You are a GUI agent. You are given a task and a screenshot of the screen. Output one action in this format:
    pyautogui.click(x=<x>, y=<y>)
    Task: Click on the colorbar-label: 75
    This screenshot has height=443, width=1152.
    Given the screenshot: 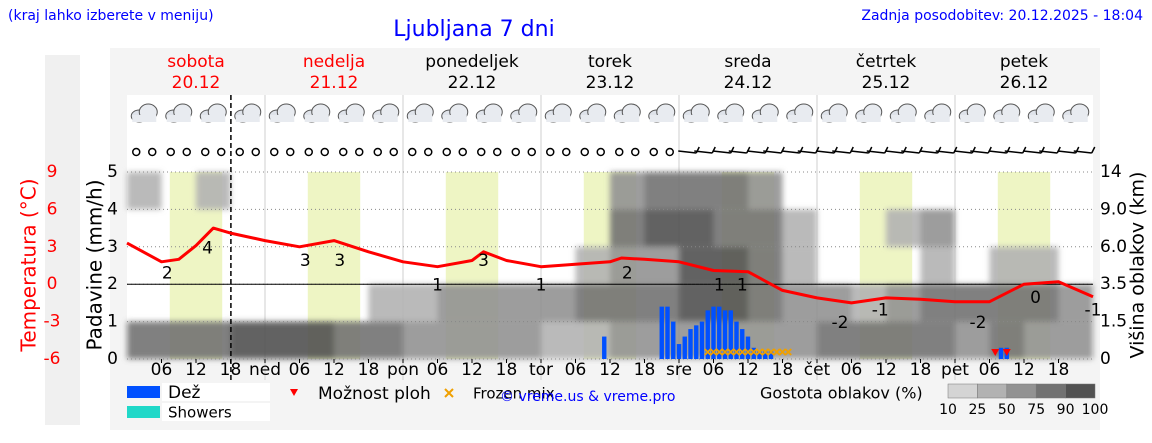 What is the action you would take?
    pyautogui.click(x=1036, y=410)
    